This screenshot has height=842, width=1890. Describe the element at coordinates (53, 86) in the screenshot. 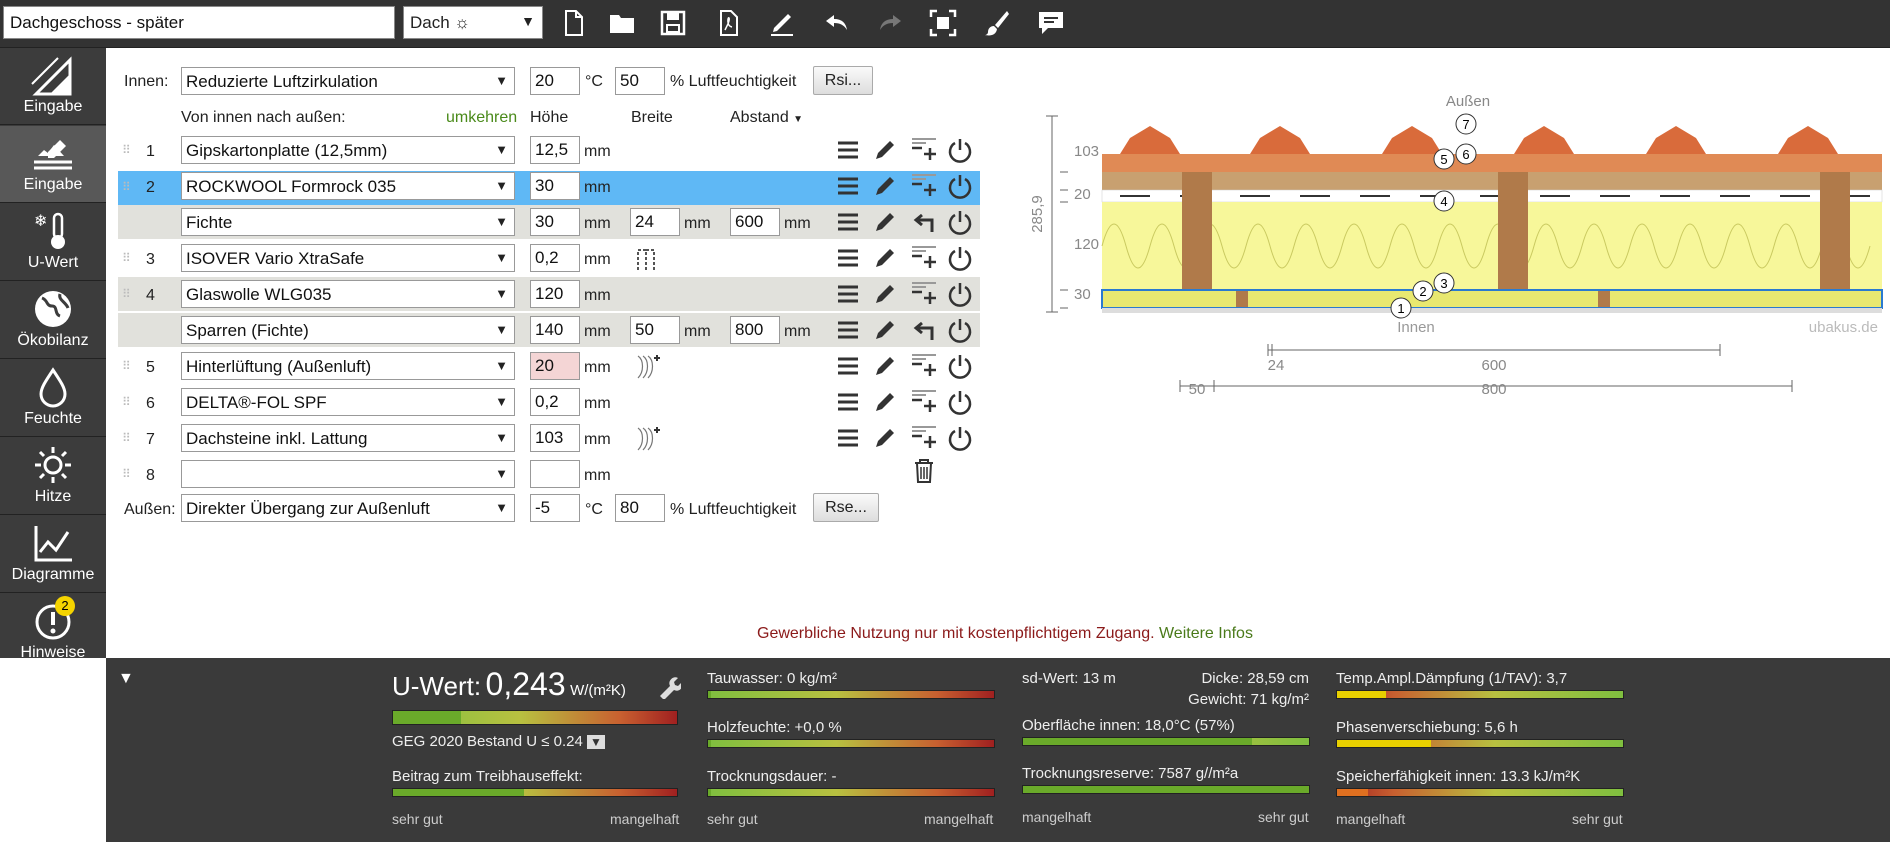

I see `sidebar-item-eingabe-drawing: Eingabe` at that location.